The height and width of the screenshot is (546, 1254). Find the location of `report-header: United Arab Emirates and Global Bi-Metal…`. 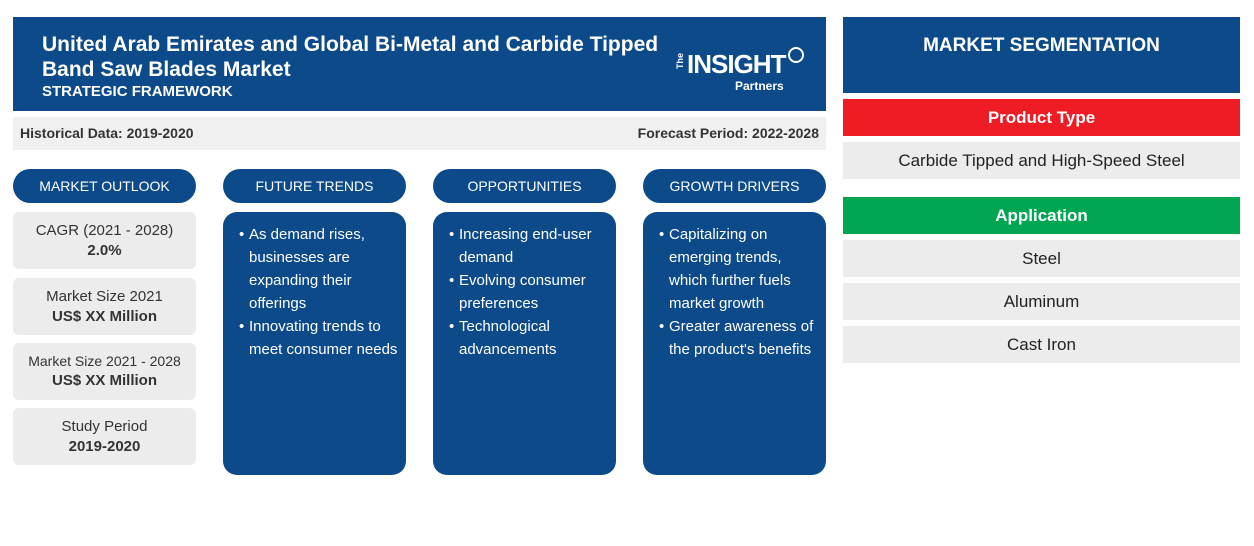

report-header: United Arab Emirates and Global Bi-Metal… is located at coordinates (419, 64).